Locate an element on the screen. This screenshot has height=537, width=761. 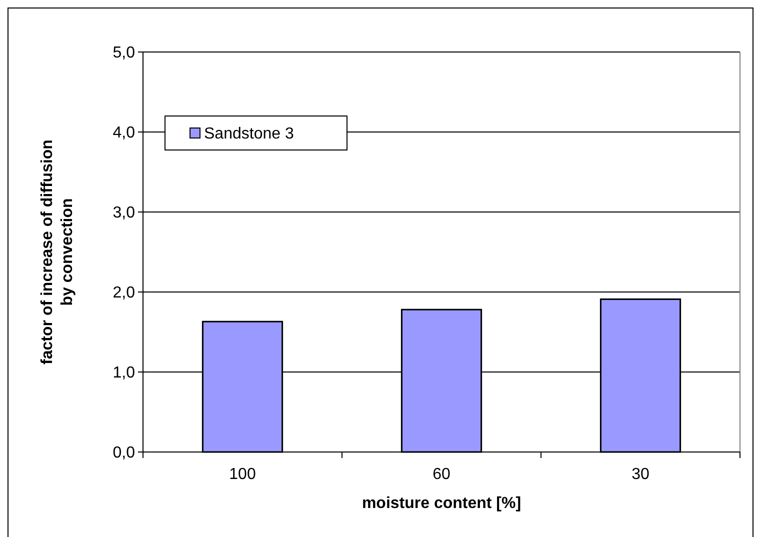
x-tick-label: 100 is located at coordinates (242, 474).